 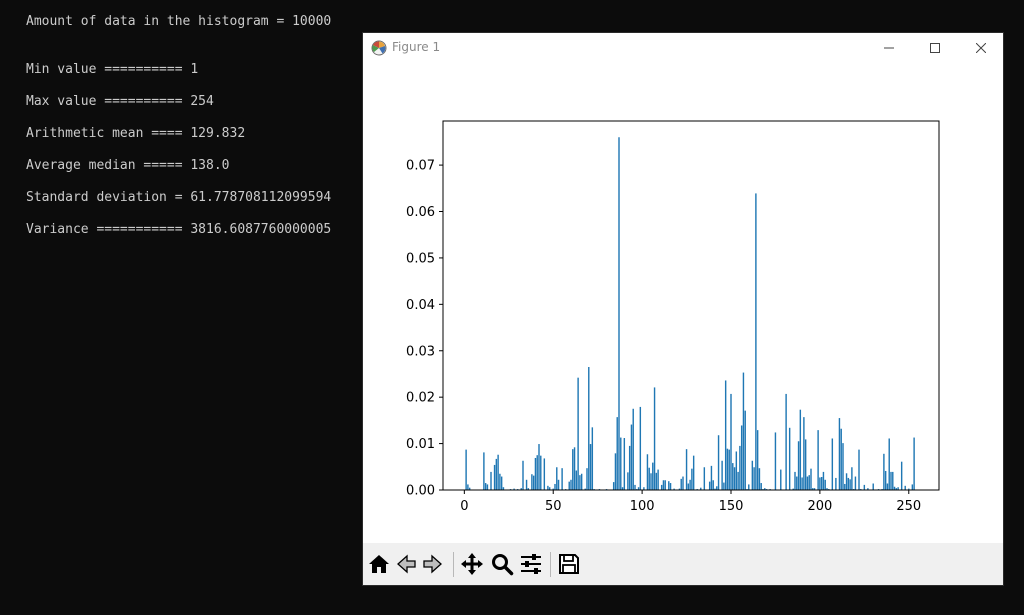 I want to click on window-titlebar: Figure 1, so click(x=683, y=48).